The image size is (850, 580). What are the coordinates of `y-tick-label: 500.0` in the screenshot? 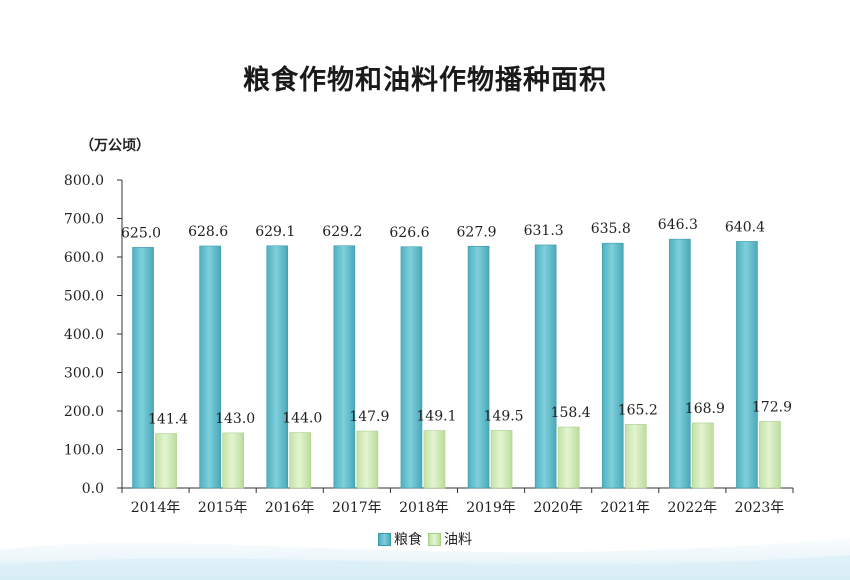 It's located at (84, 297).